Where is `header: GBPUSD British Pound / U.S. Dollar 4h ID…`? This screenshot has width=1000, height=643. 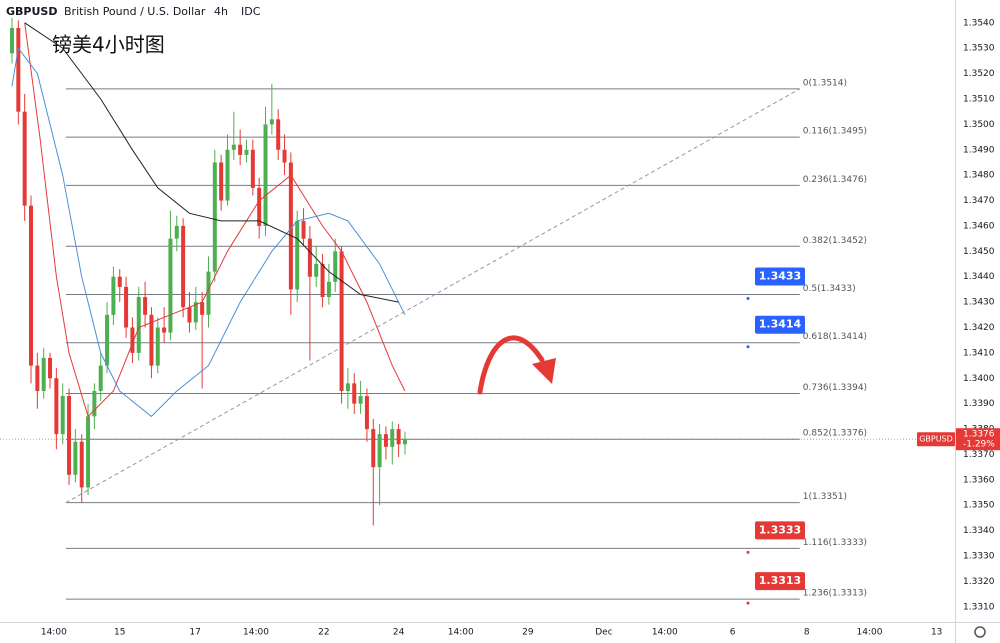 header: GBPUSD British Pound / U.S. Dollar 4h ID… is located at coordinates (133, 11).